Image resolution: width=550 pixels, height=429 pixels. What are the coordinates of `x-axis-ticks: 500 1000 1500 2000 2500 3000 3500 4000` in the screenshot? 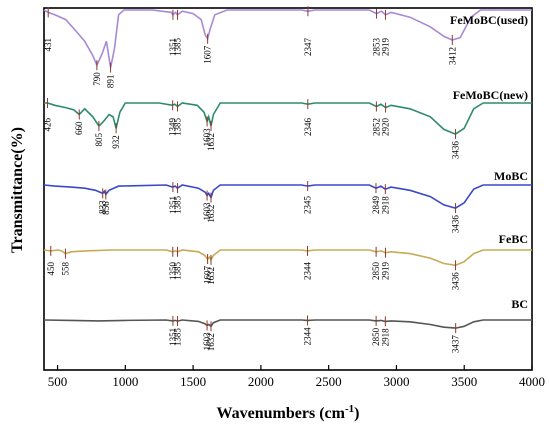 It's located at (296, 377).